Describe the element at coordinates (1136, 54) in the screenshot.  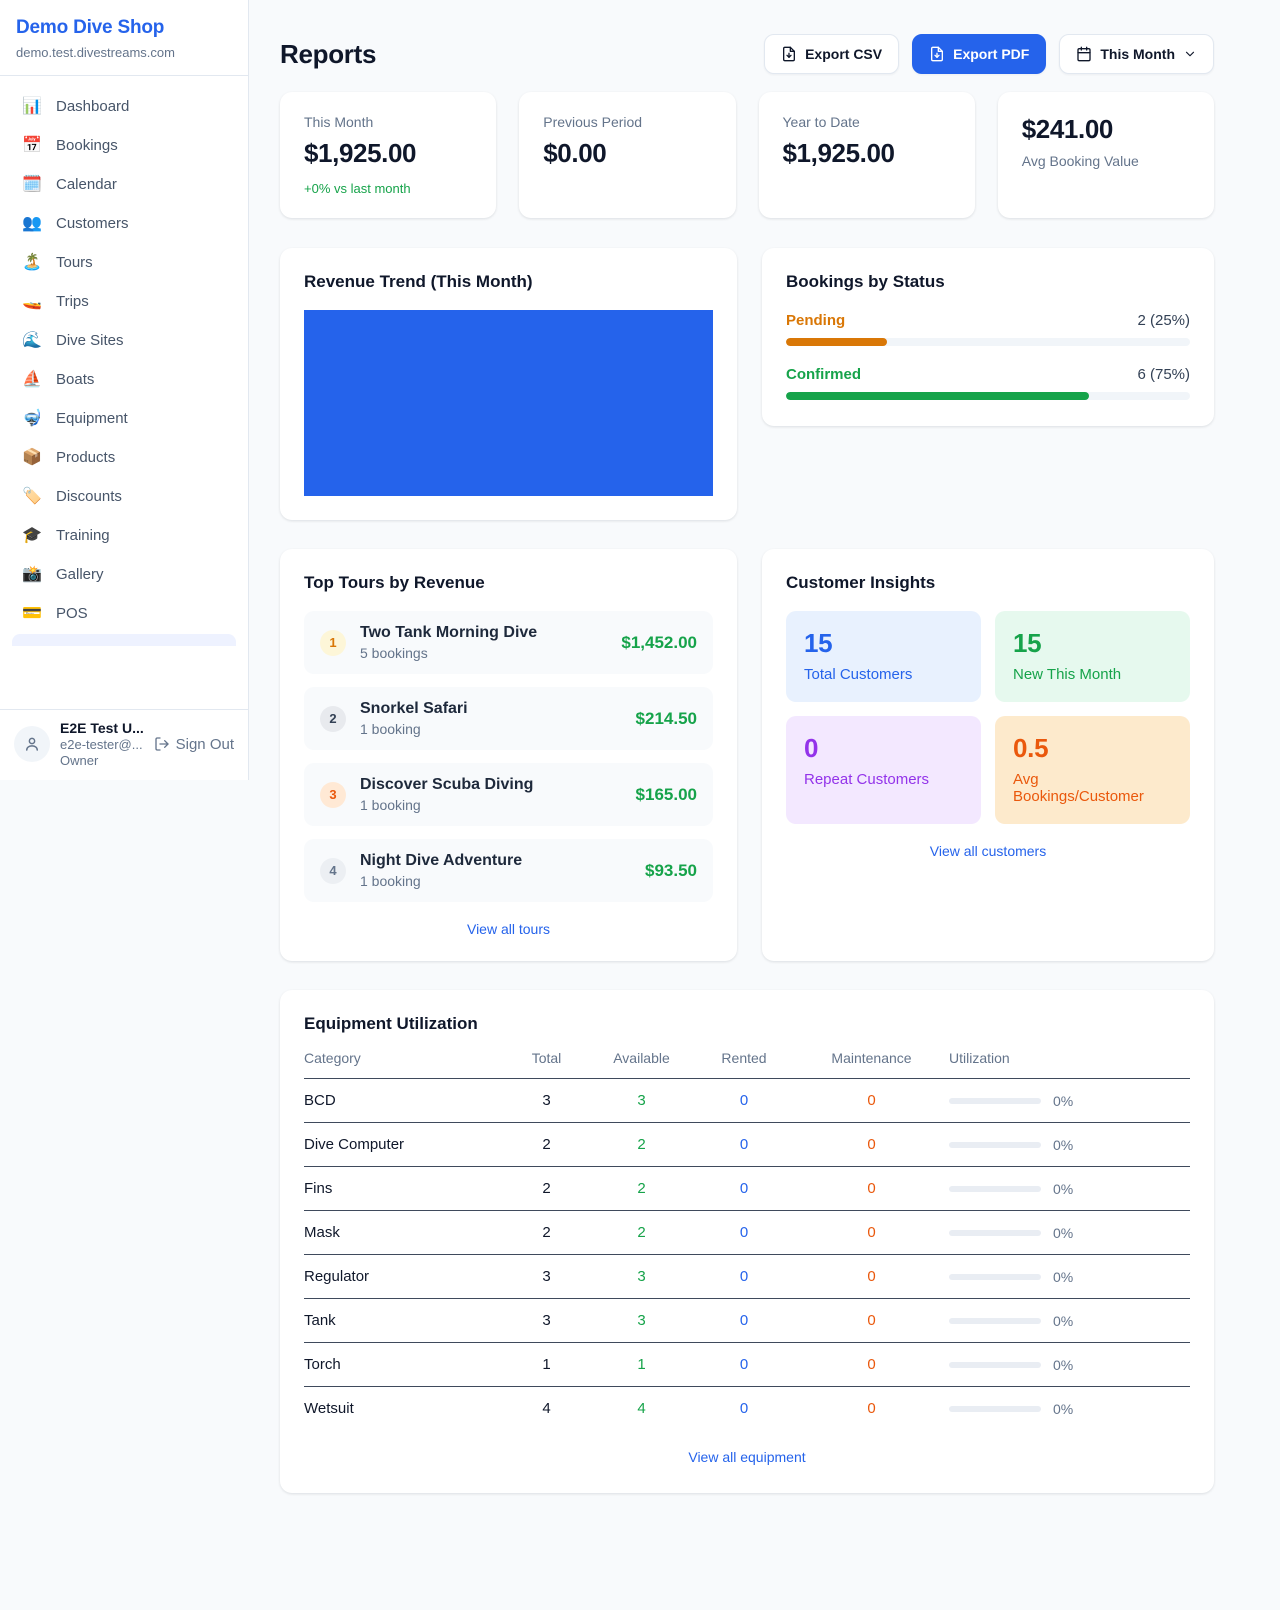
I see `period-selector: This Month` at that location.